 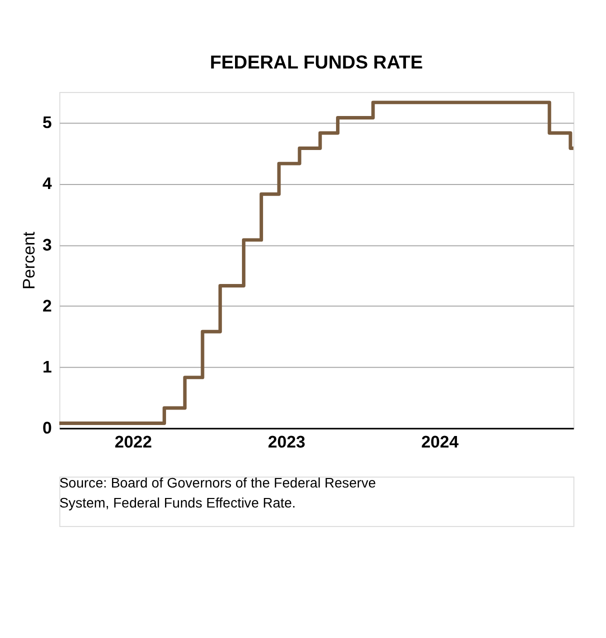 What do you see at coordinates (47, 428) in the screenshot?
I see `y-tick-label: 0` at bounding box center [47, 428].